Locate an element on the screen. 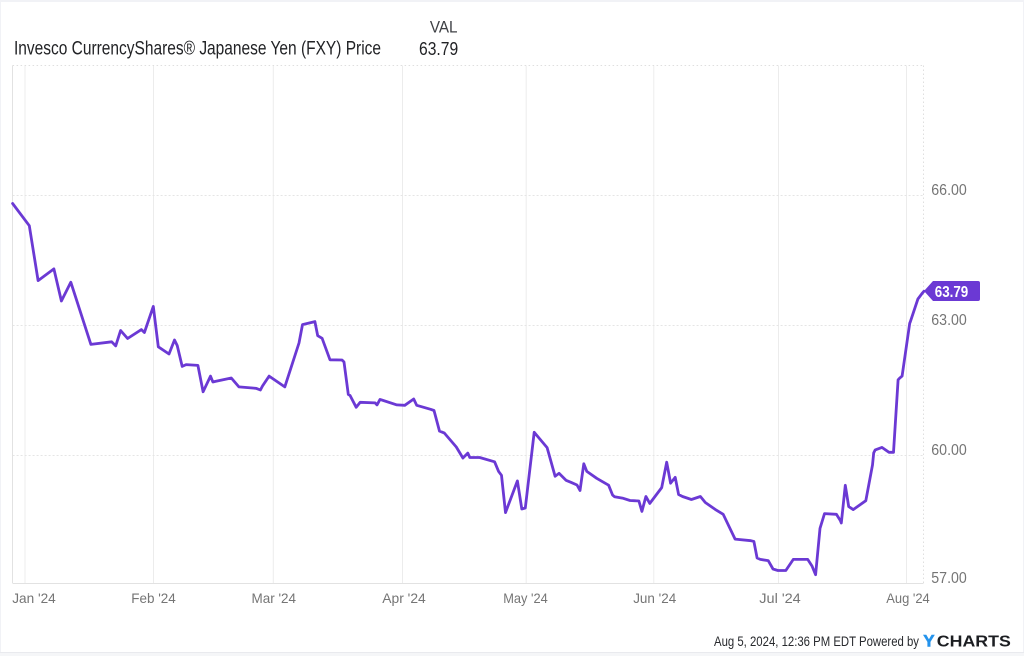 This screenshot has height=656, width=1024. svg-text: 63.00 is located at coordinates (949, 320).